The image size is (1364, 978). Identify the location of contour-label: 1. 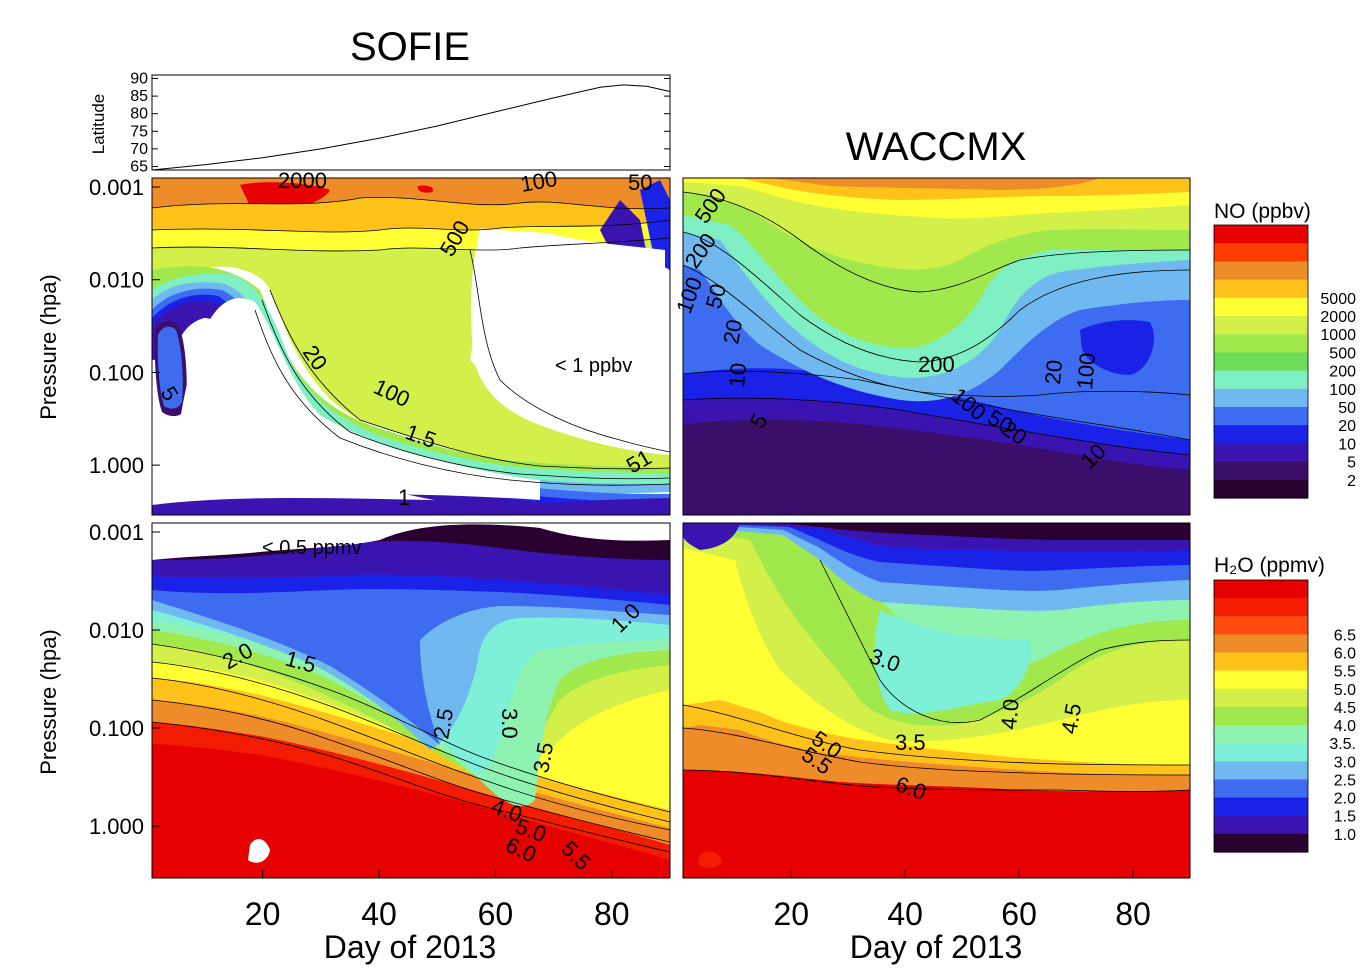
(404, 497).